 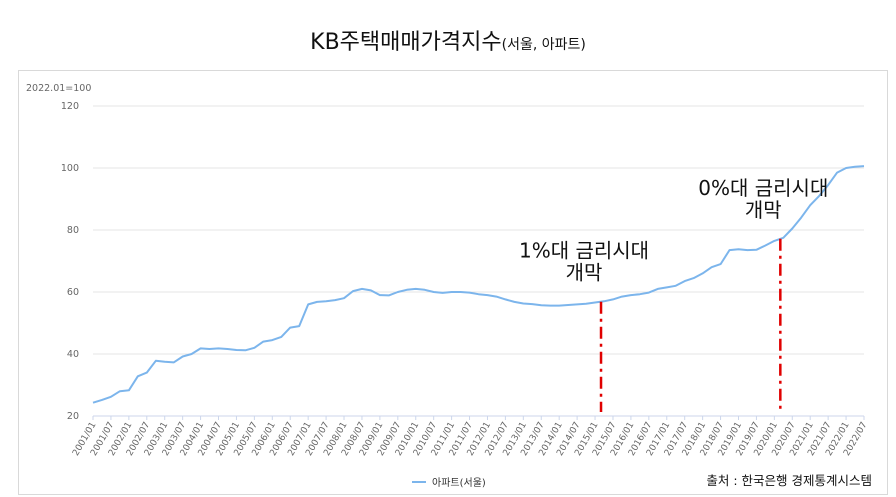 What do you see at coordinates (73, 230) in the screenshot?
I see `y-tick-label: 80` at bounding box center [73, 230].